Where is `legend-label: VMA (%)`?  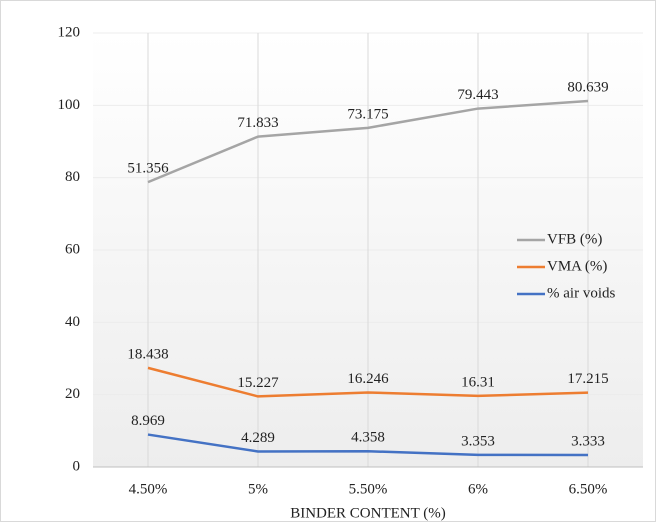
legend-label: VMA (%) is located at coordinates (577, 266).